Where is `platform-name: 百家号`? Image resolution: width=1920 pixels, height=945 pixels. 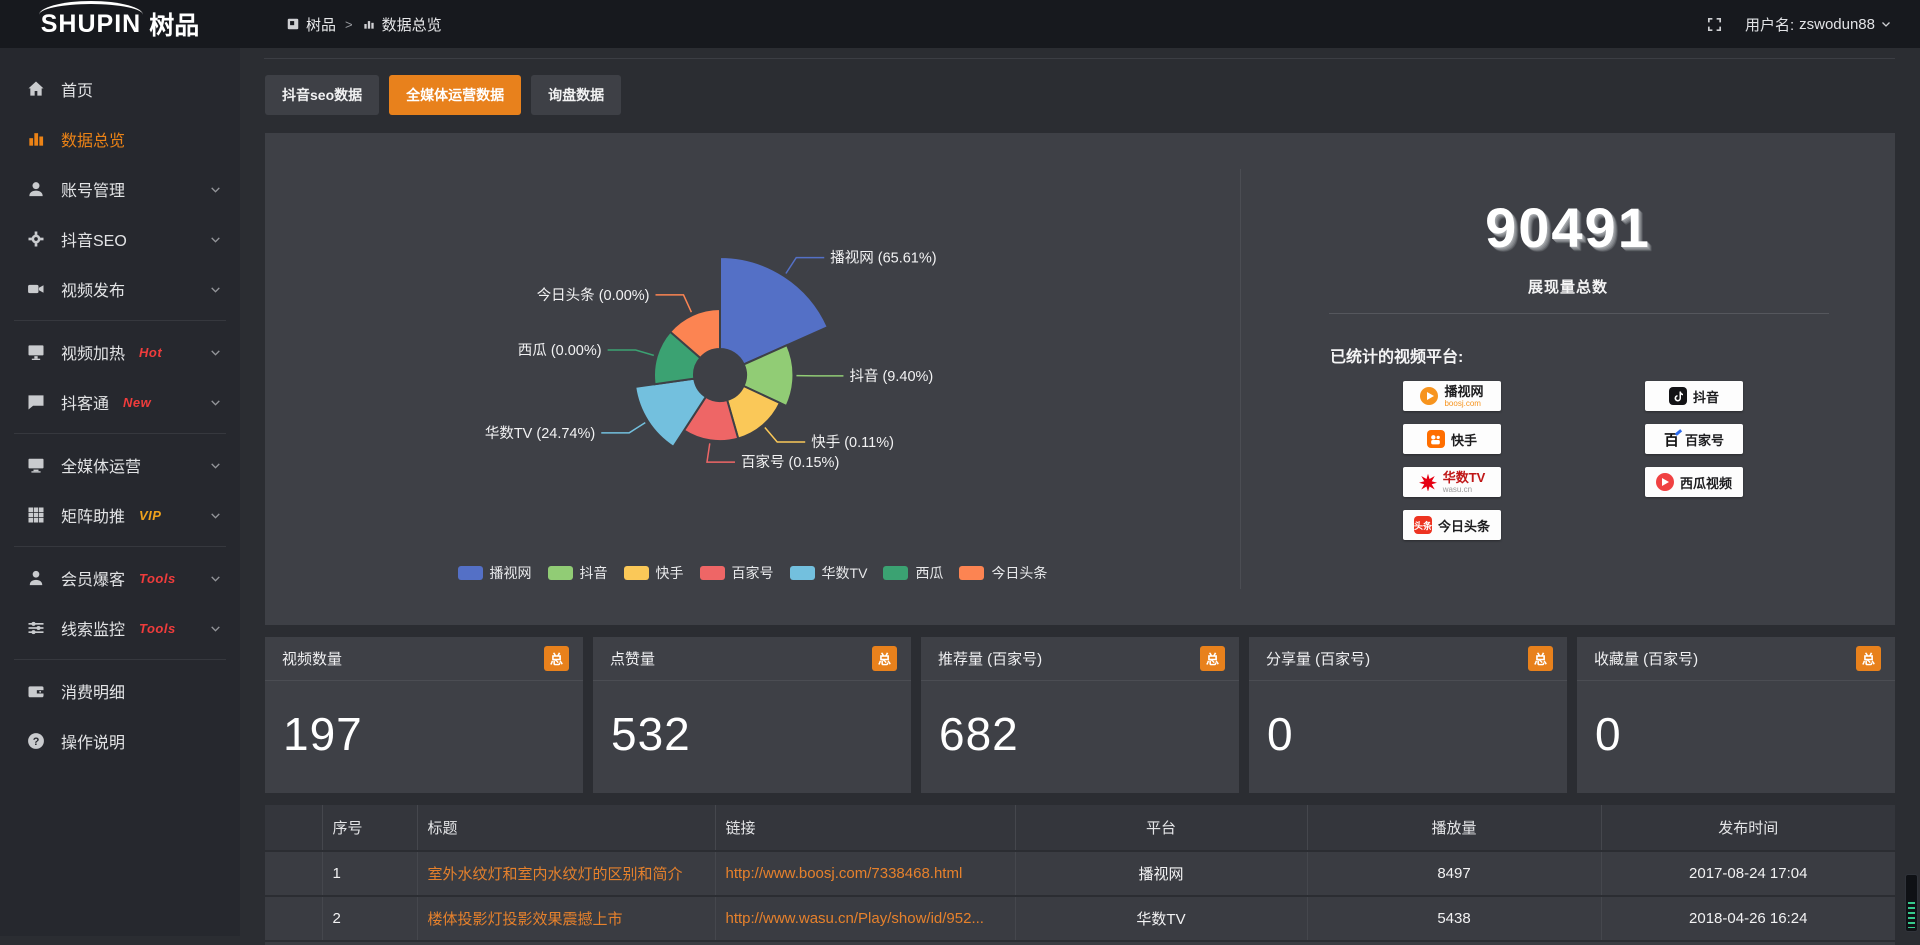
platform-name: 百家号 is located at coordinates (1704, 439).